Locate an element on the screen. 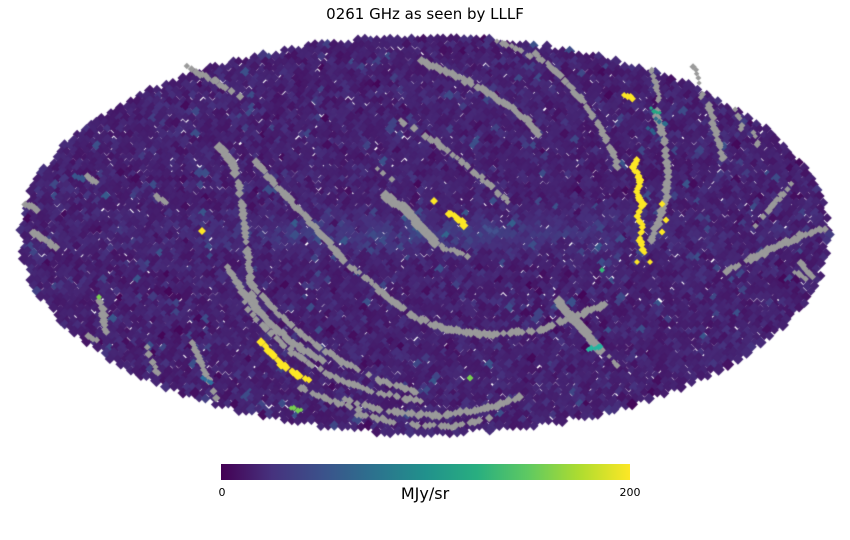  colorbar-tick-max: 200 is located at coordinates (630, 492).